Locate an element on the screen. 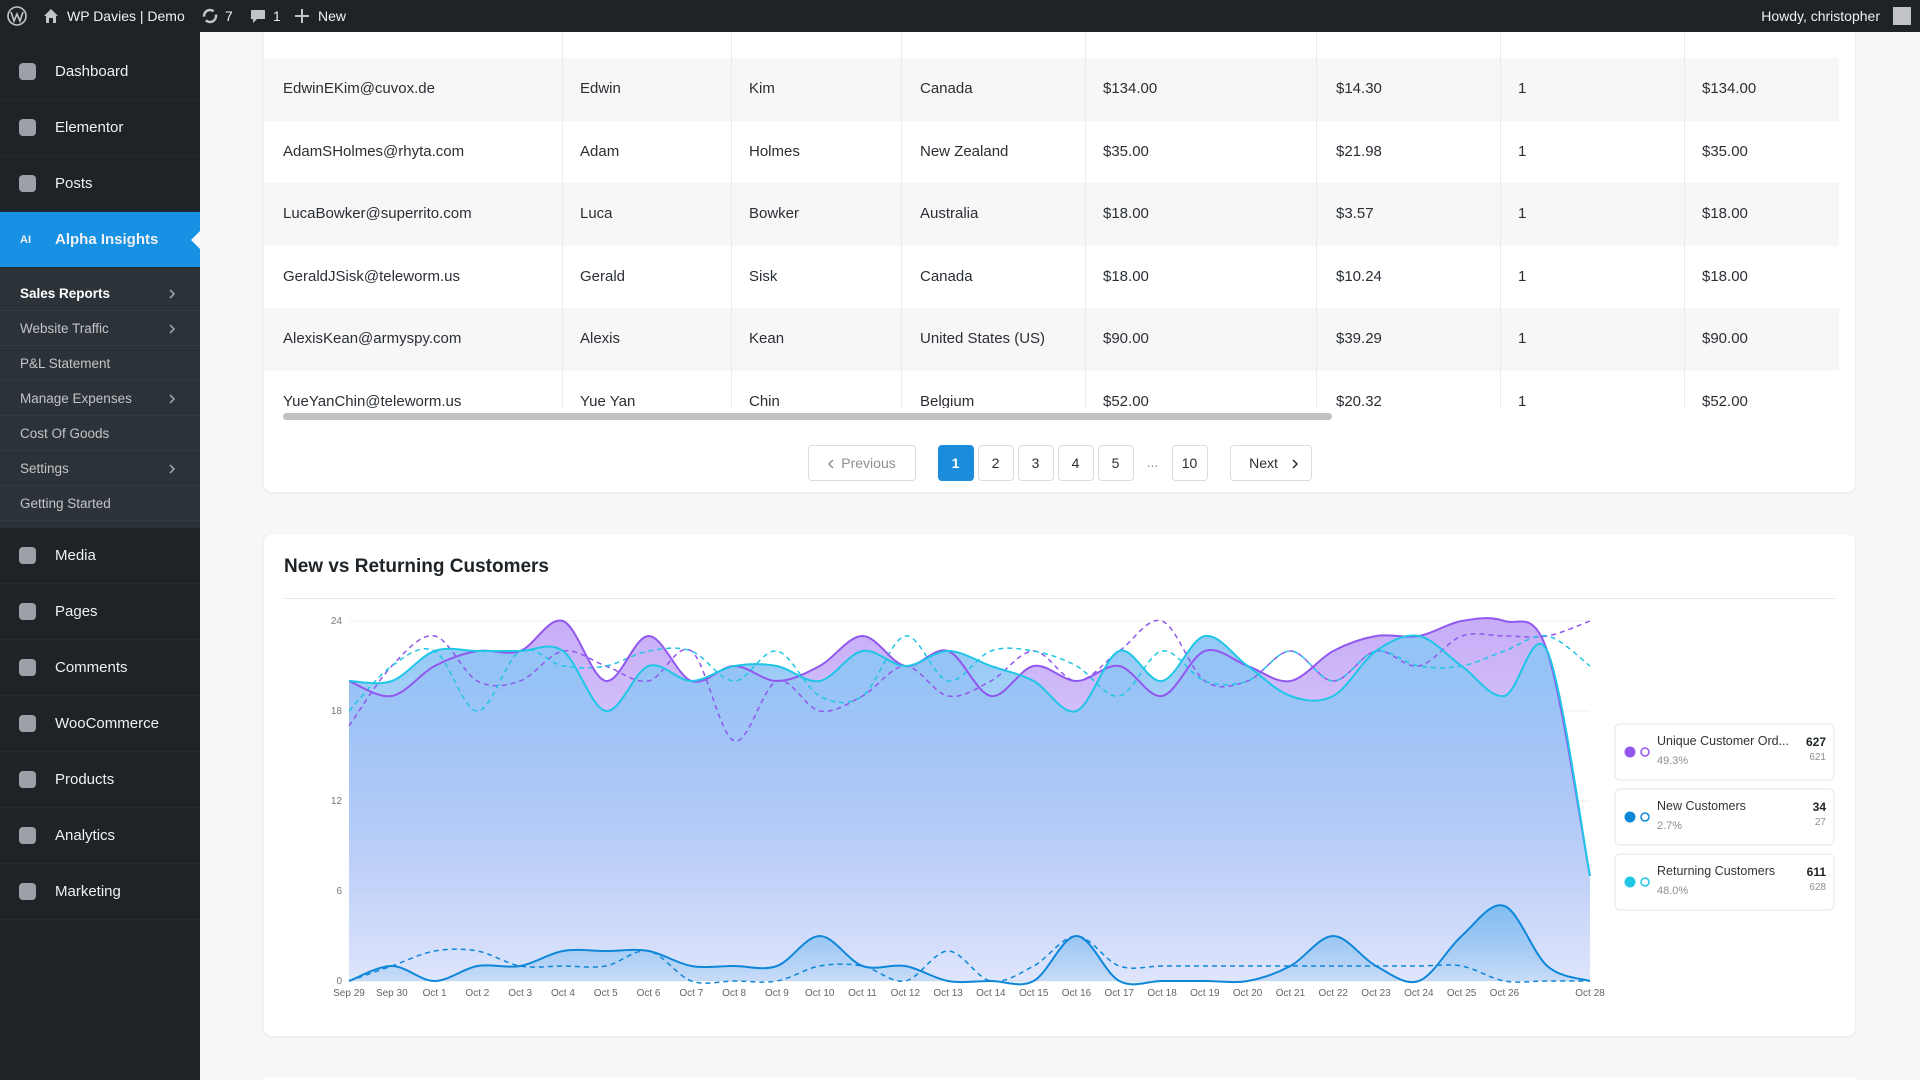 This screenshot has width=1920, height=1080. menu-label: Elementor is located at coordinates (89, 127).